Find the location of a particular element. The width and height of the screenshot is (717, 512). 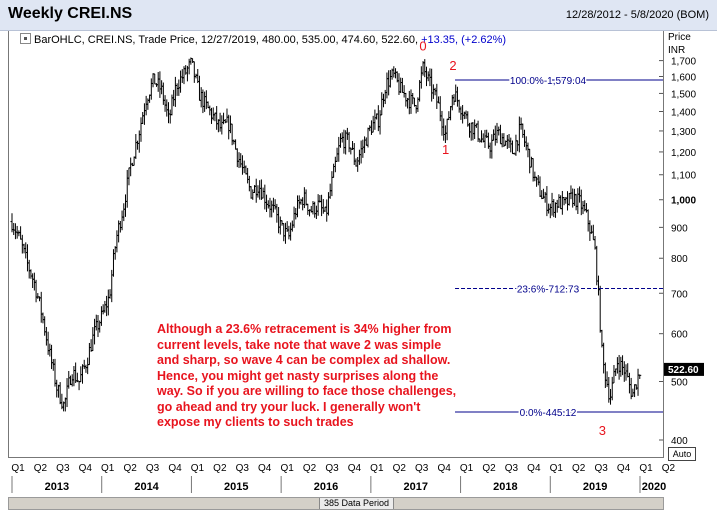

price-label: Price is located at coordinates (679, 37).